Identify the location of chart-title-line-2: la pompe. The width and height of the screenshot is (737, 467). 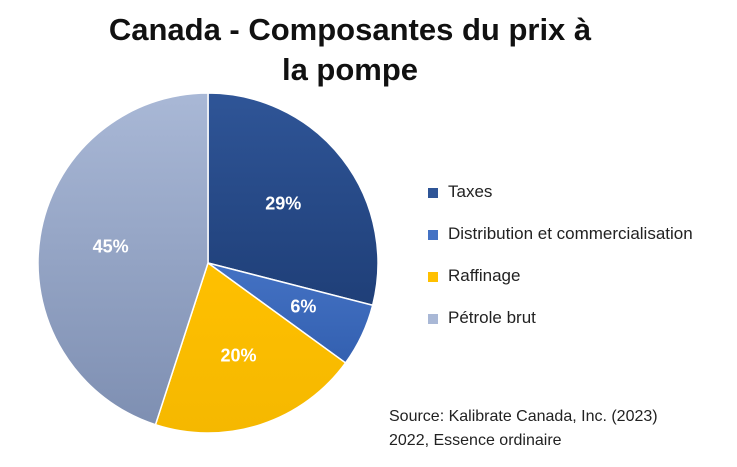
(350, 69).